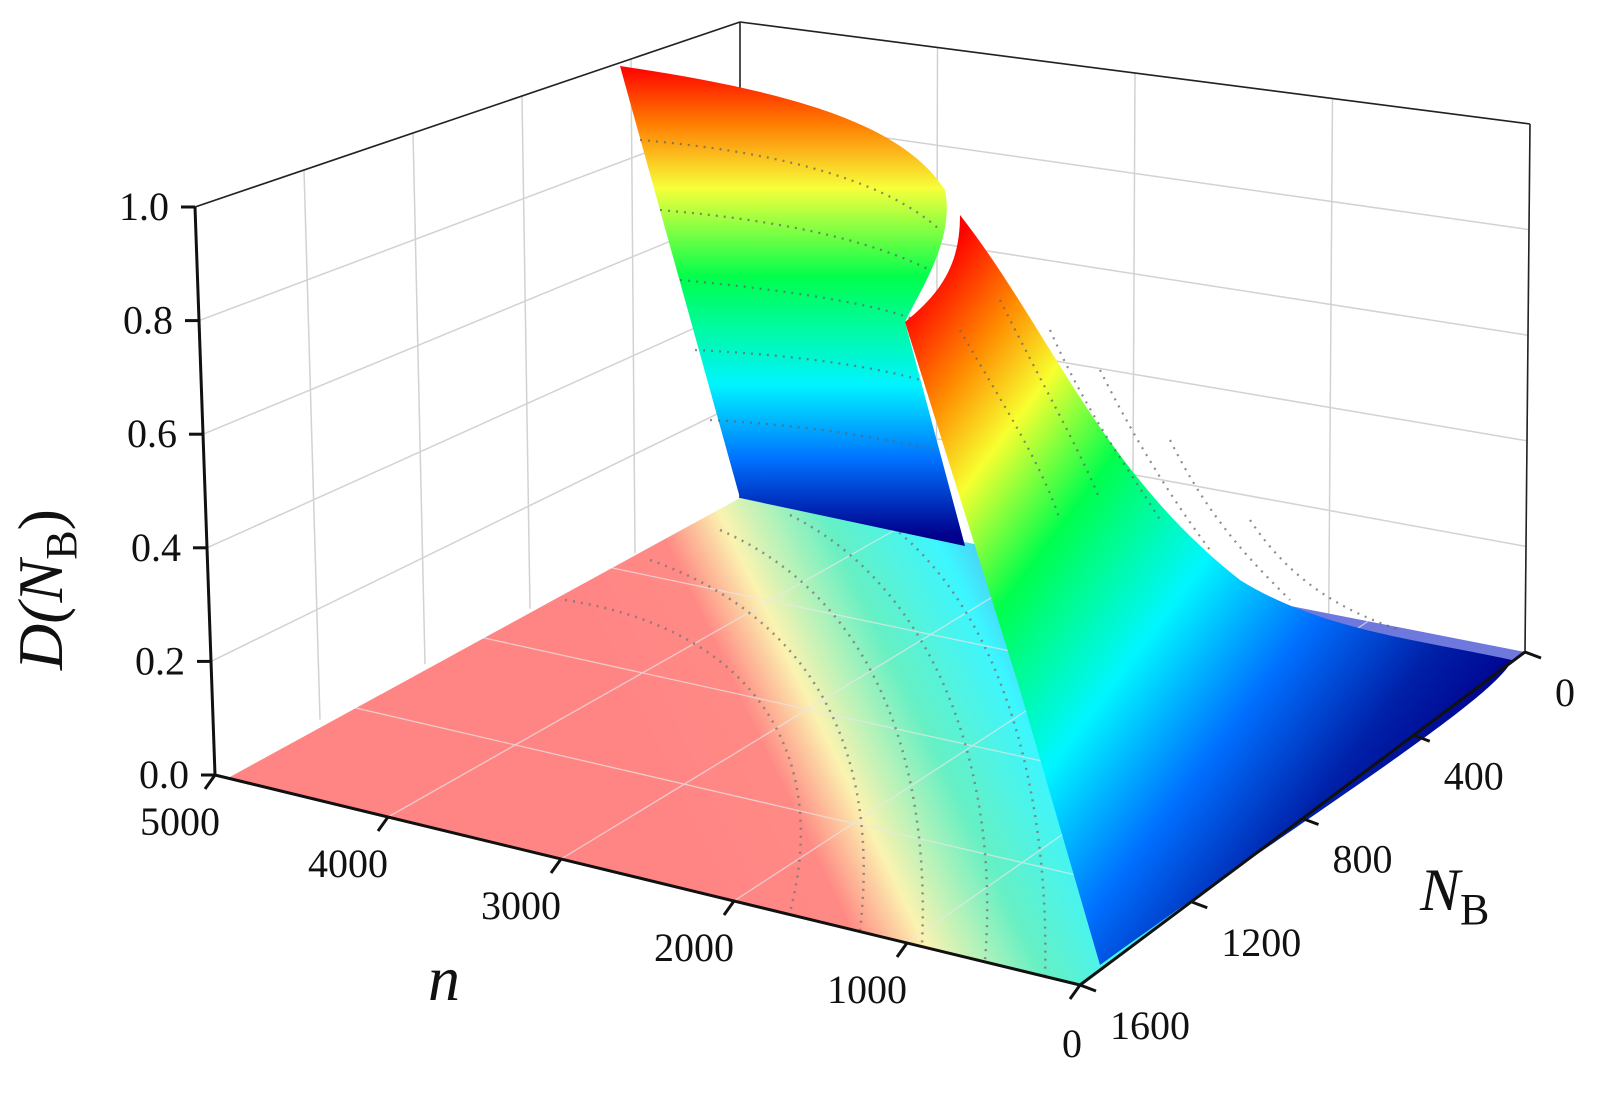 Image resolution: width=1618 pixels, height=1116 pixels. Describe the element at coordinates (148, 320) in the screenshot. I see `z-tick-label: 0.8` at that location.